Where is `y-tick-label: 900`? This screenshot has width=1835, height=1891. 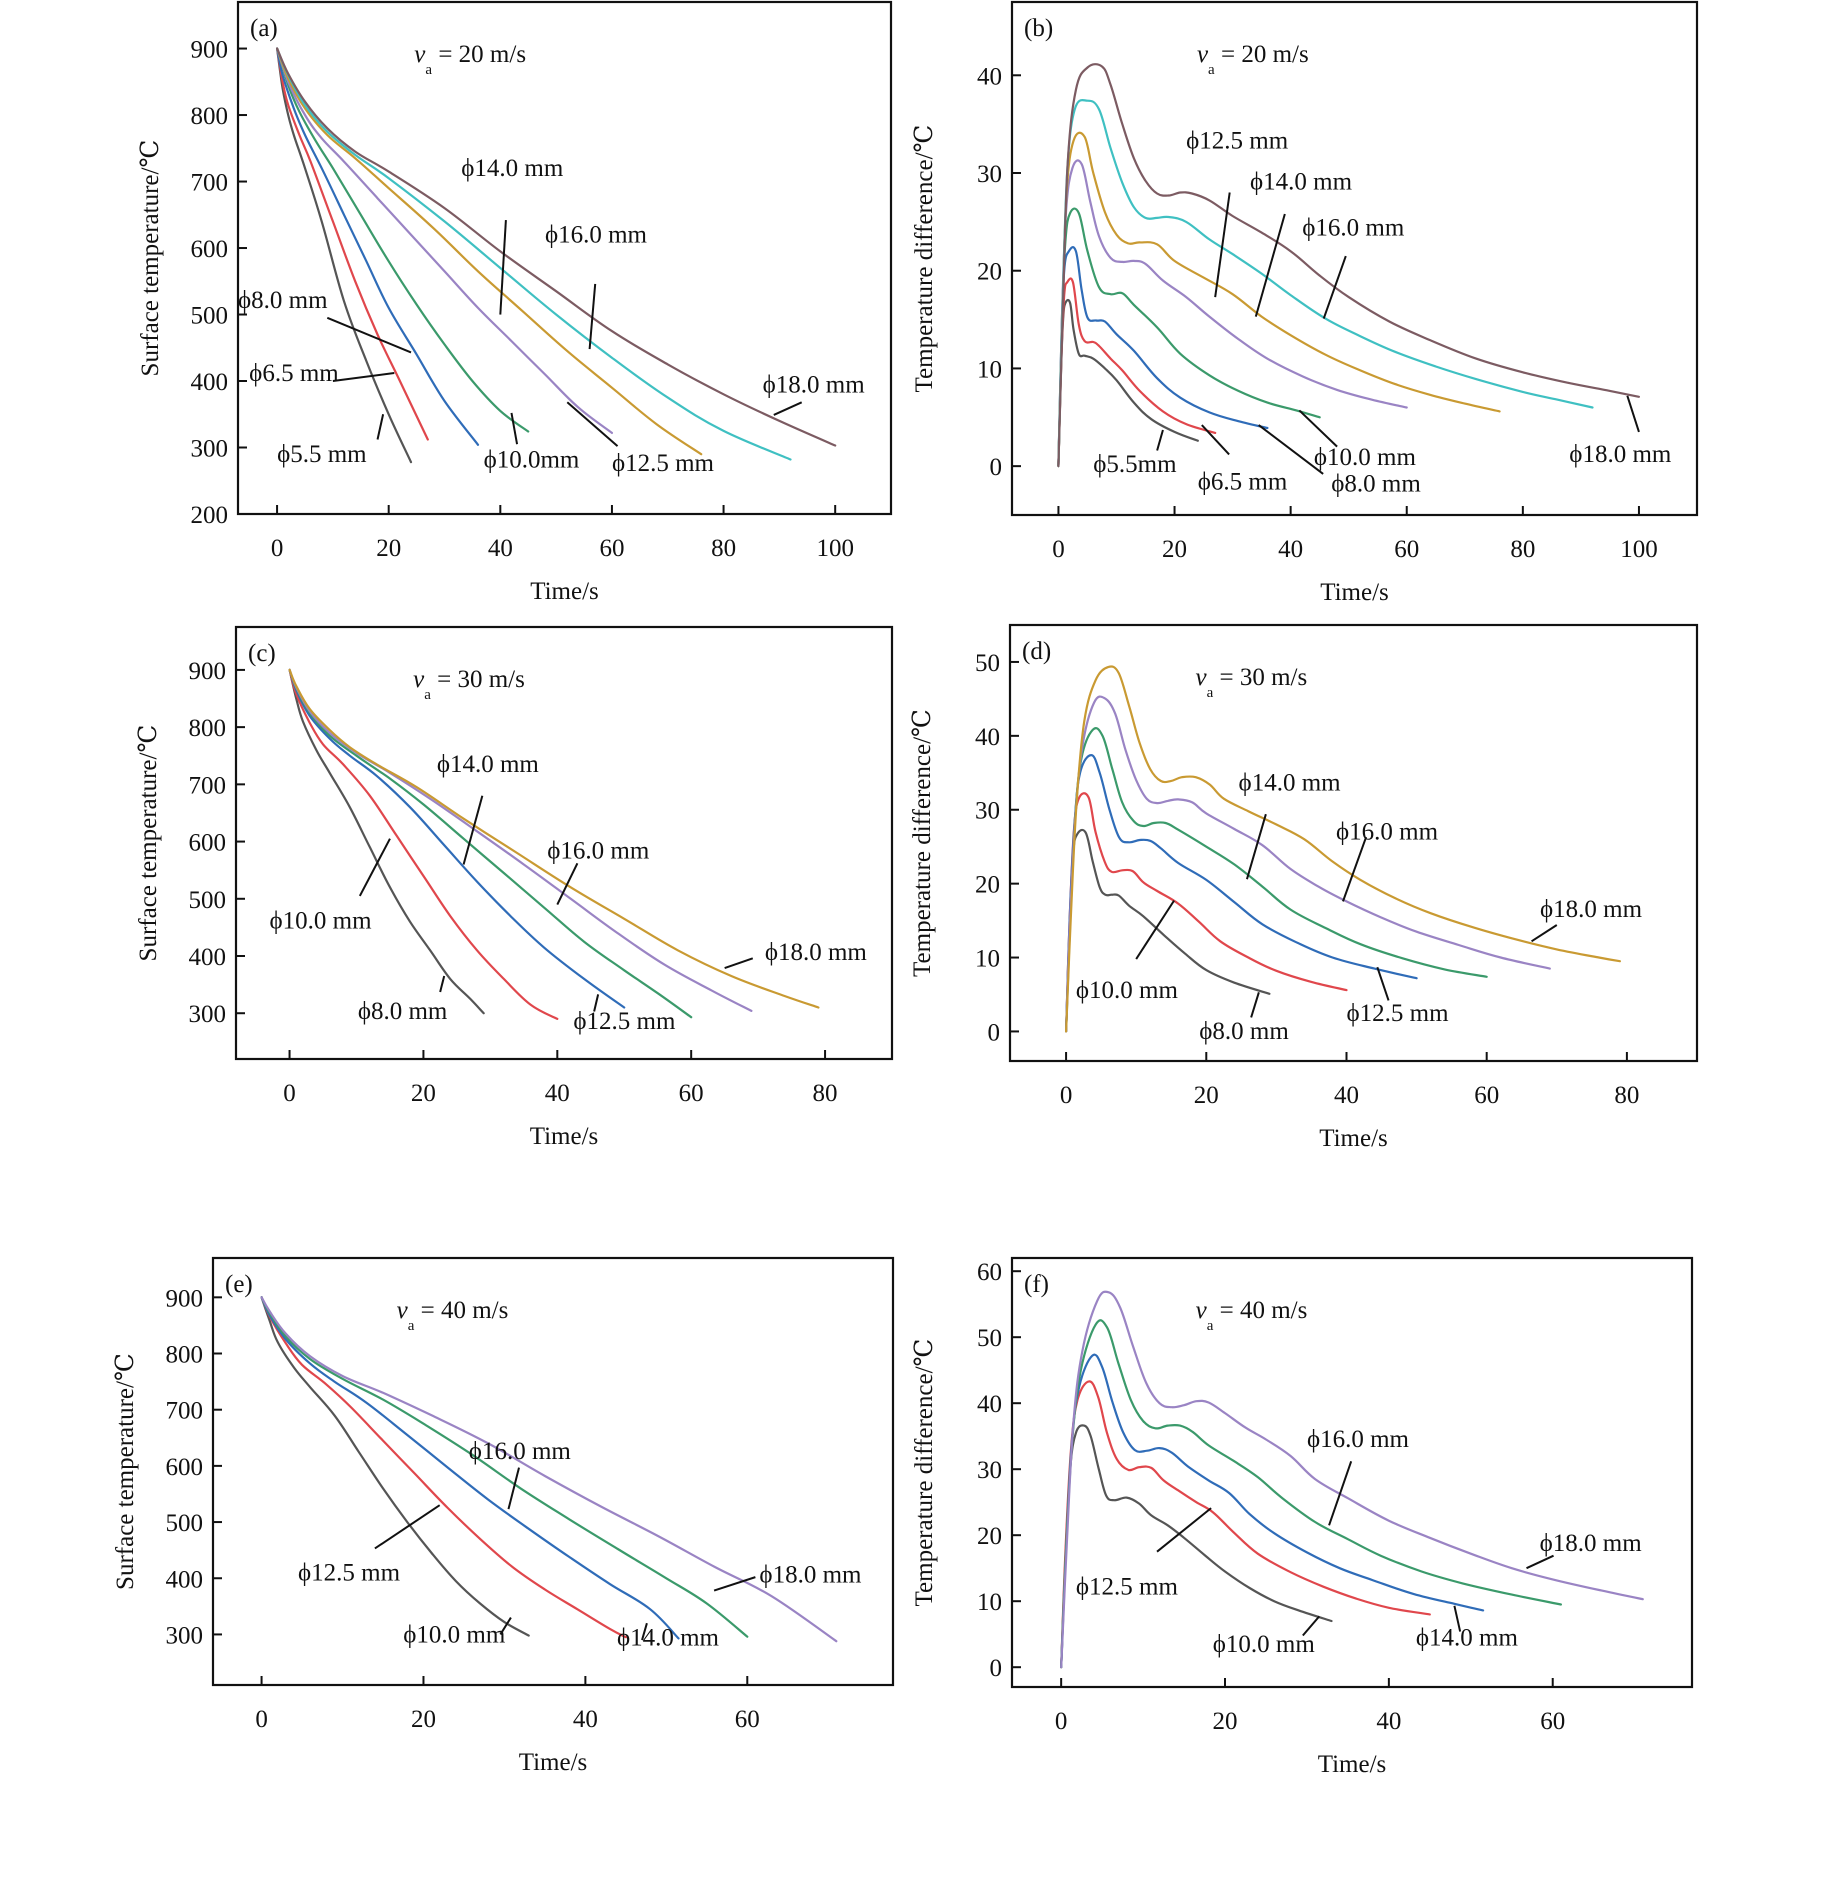
y-tick-label: 900 is located at coordinates (185, 1298).